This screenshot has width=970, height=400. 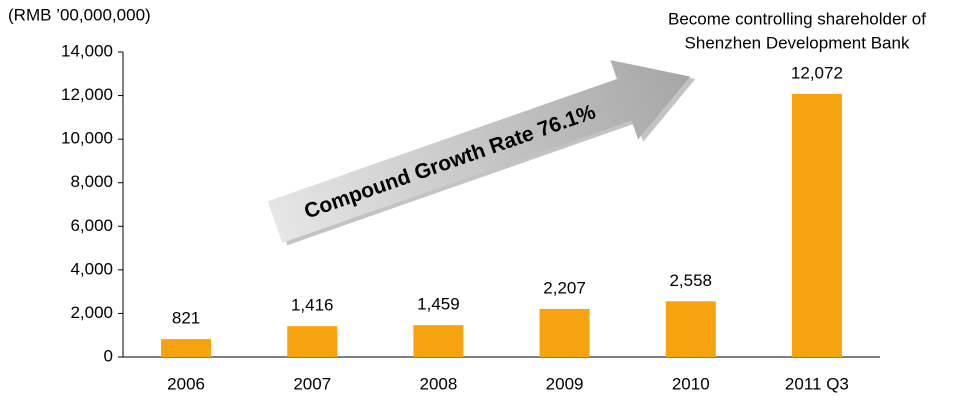 I want to click on x-tick-label: 2011 Q3, so click(x=817, y=383).